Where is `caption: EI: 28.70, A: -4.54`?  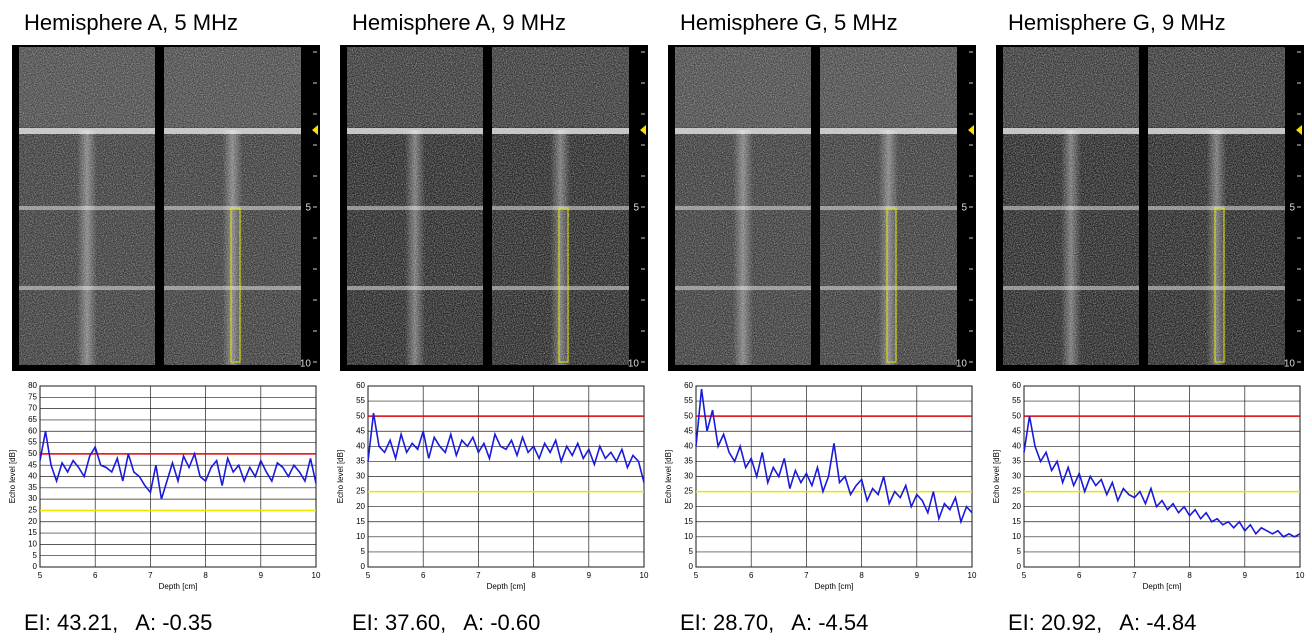
caption: EI: 28.70, A: -4.54 is located at coordinates (774, 622).